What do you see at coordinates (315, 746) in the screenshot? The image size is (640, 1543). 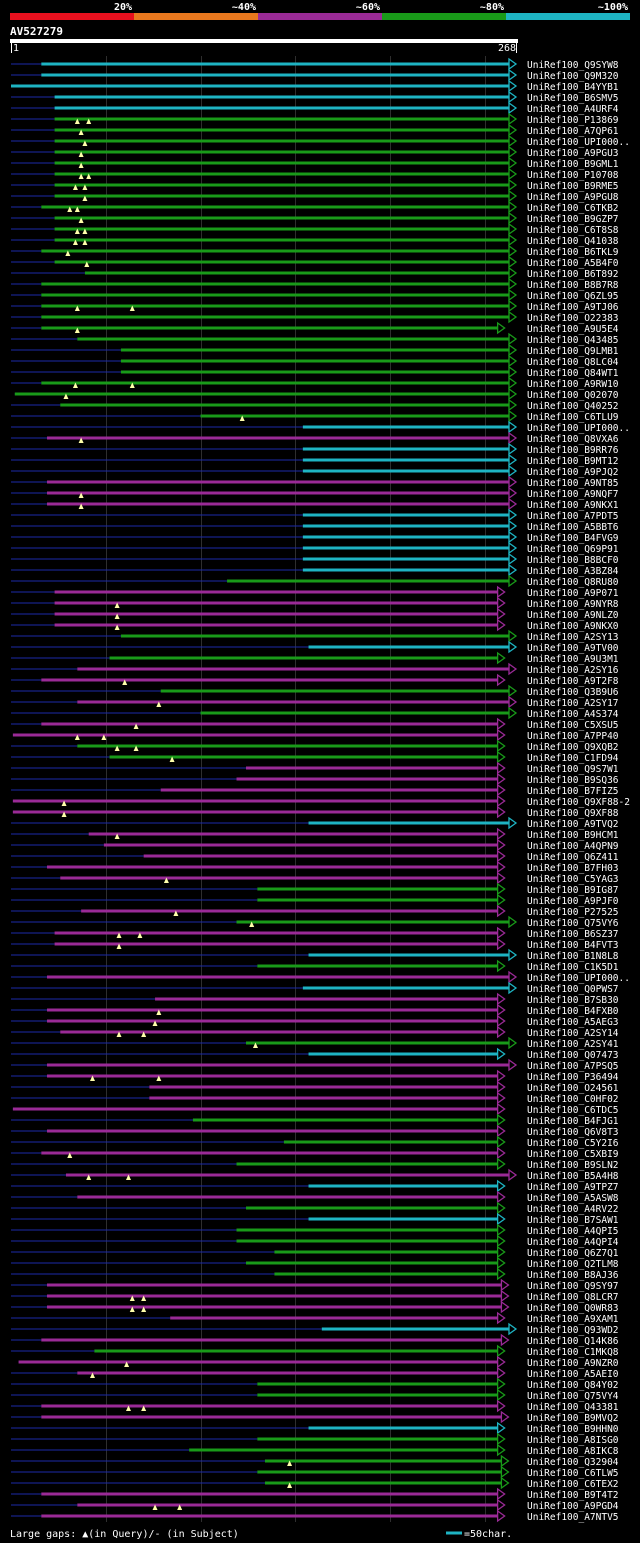 I see `hit-row: UniRef100_Q9XQB2` at bounding box center [315, 746].